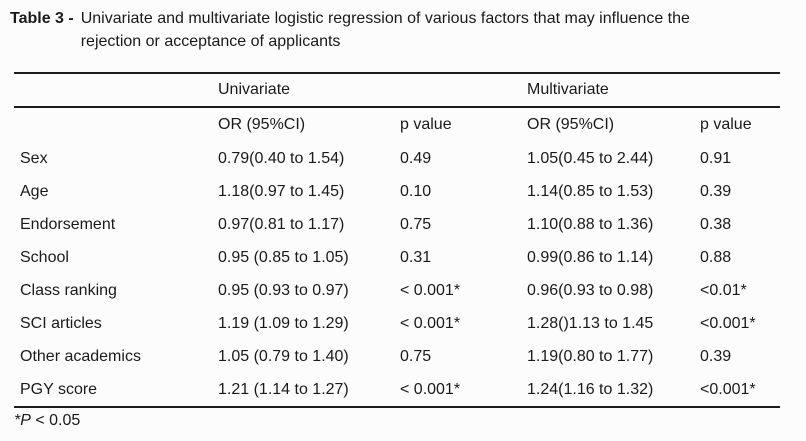 Image resolution: width=806 pixels, height=441 pixels. What do you see at coordinates (210, 41) in the screenshot?
I see `table-caption-line2: rejection or acceptance of applicants` at bounding box center [210, 41].